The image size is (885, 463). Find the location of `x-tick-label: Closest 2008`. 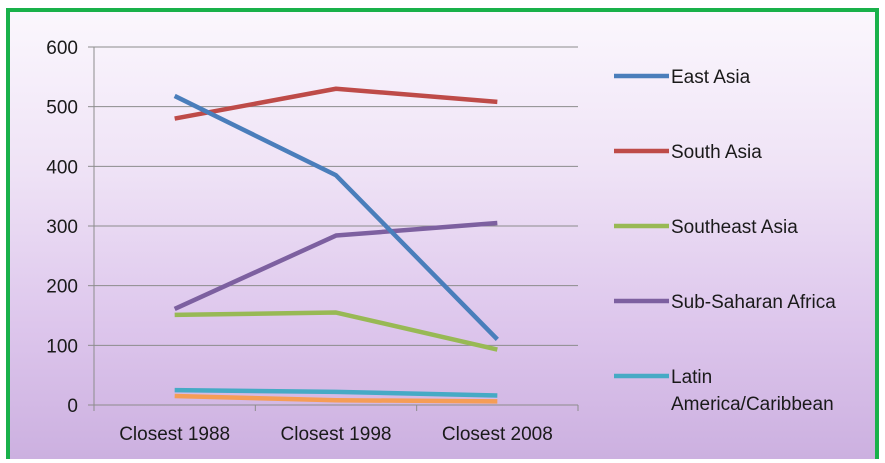

x-tick-label: Closest 2008 is located at coordinates (497, 434).